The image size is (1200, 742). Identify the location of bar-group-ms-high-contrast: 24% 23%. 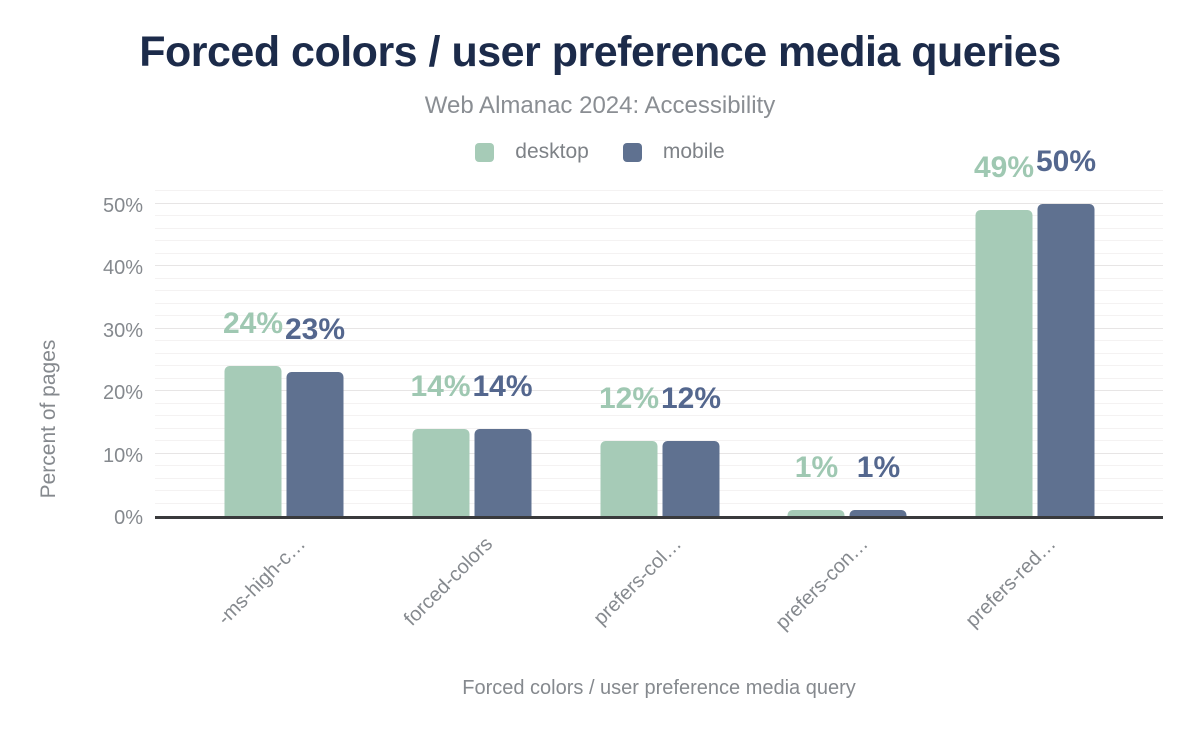
(284, 352).